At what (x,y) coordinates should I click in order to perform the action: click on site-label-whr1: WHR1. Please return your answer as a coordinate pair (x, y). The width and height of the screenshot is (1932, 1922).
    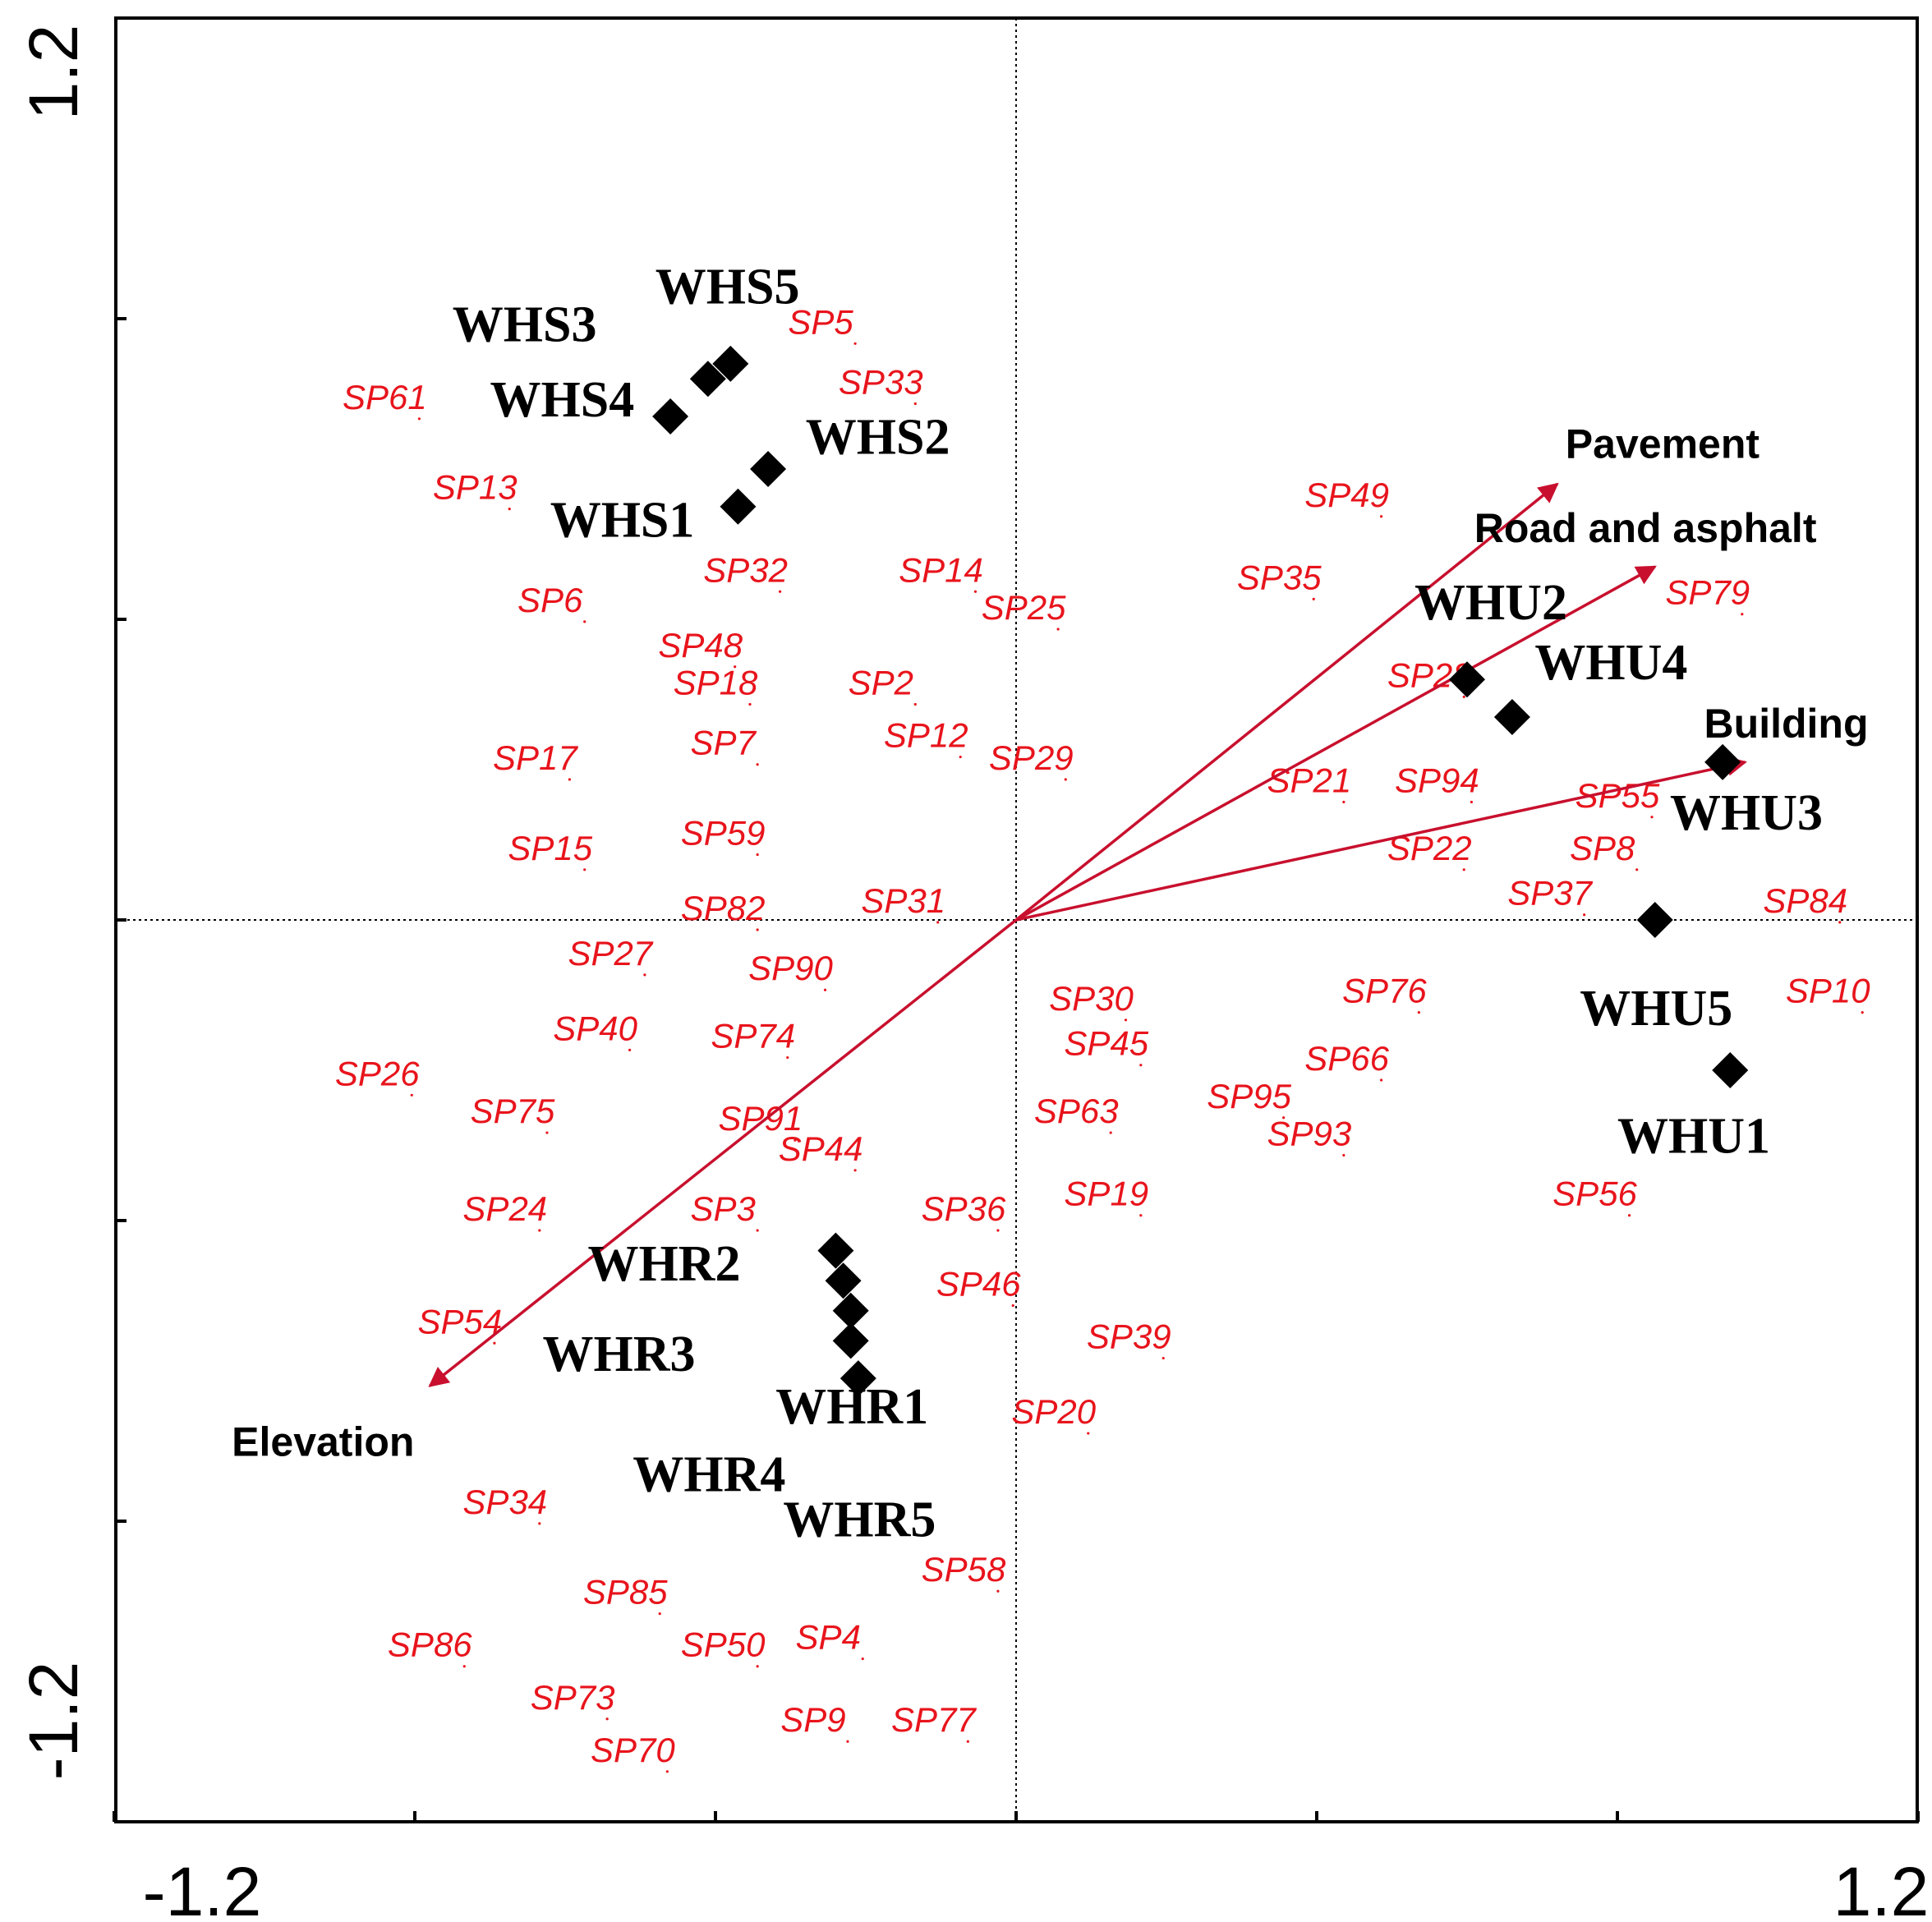
    Looking at the image, I should click on (851, 1407).